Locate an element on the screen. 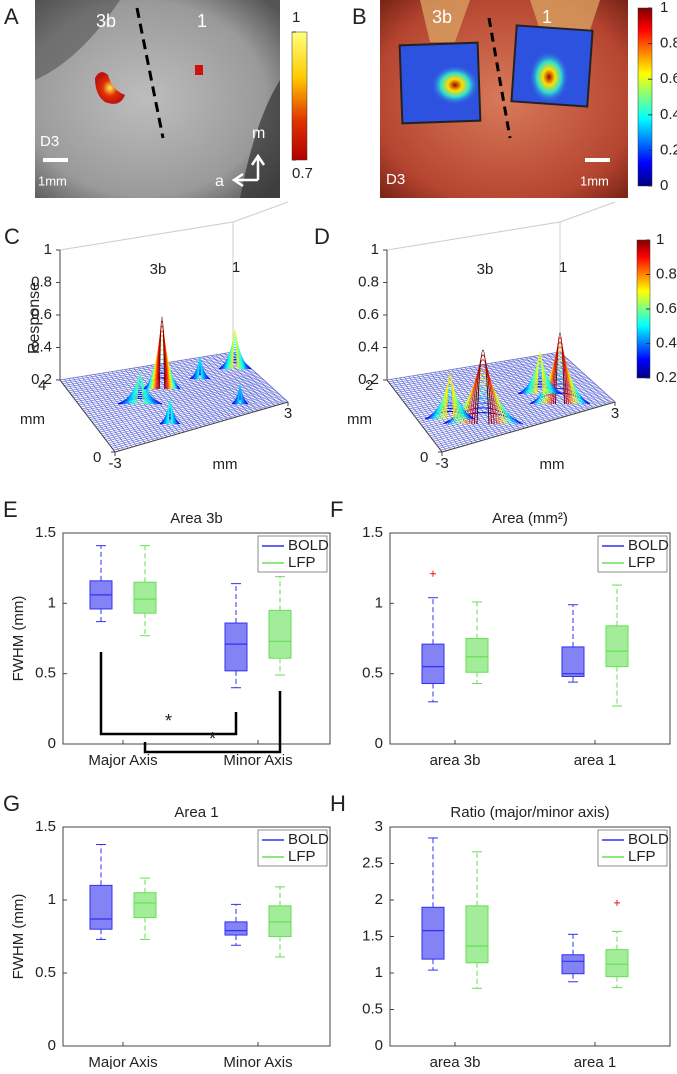 The image size is (677, 1074). colorbar-label: 0.2 is located at coordinates (668, 149).